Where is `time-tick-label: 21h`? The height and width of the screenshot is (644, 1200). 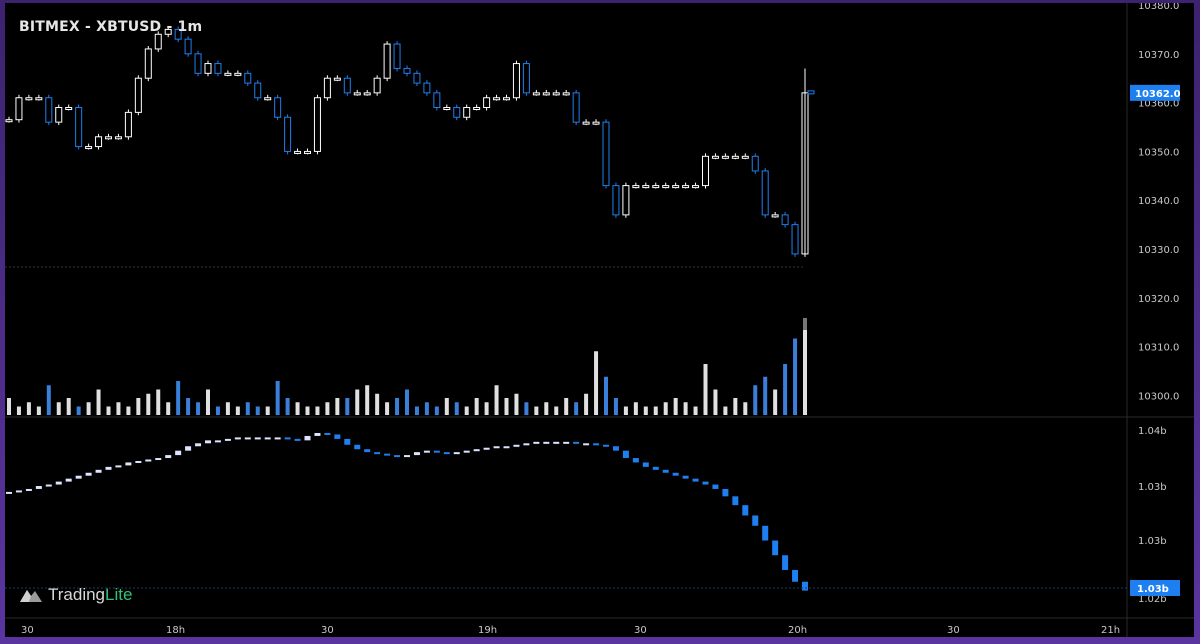 time-tick-label: 21h is located at coordinates (1110, 630).